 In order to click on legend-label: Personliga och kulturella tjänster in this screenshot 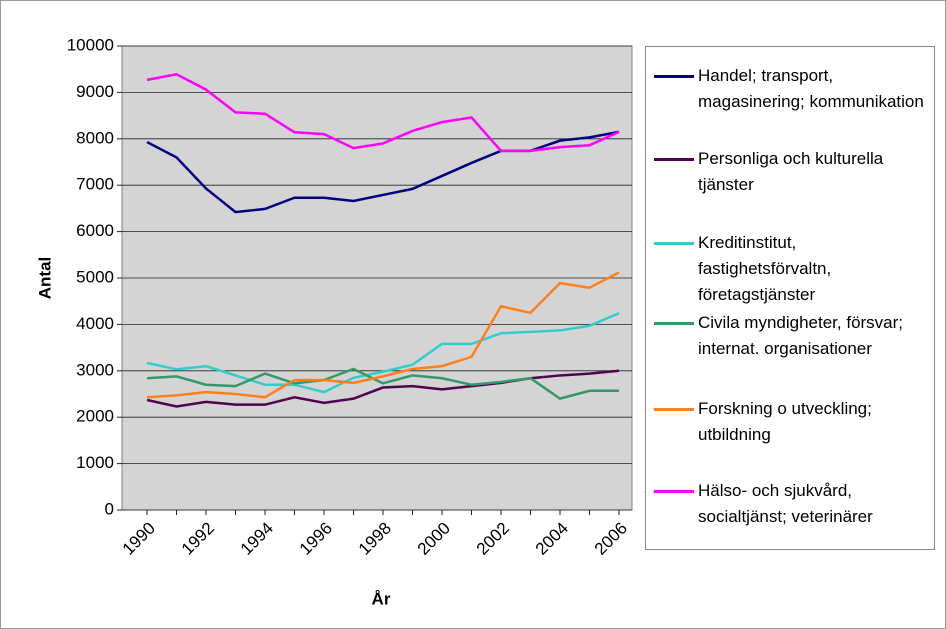, I will do `click(791, 171)`.